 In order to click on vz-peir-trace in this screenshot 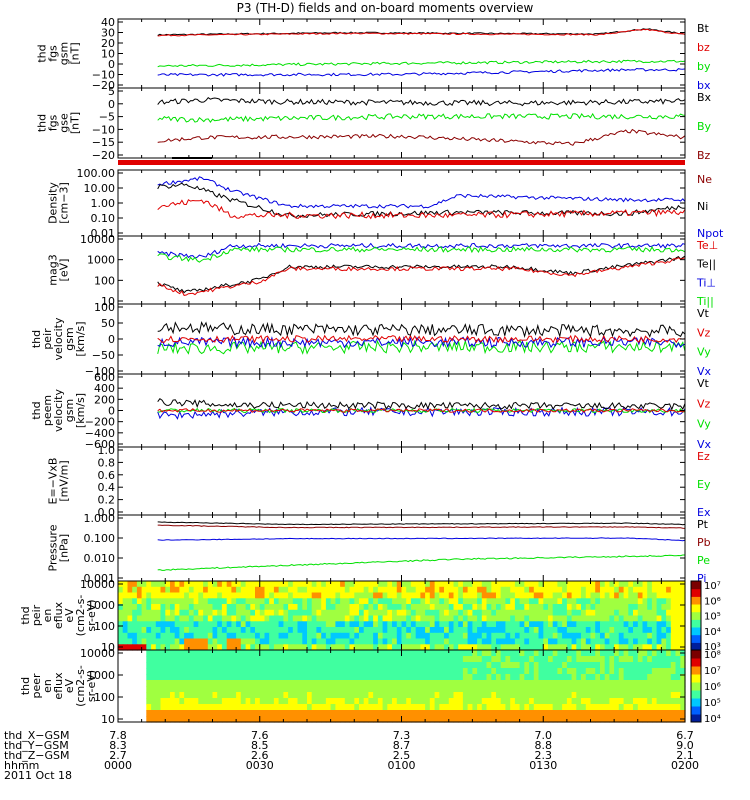, I will do `click(421, 339)`.